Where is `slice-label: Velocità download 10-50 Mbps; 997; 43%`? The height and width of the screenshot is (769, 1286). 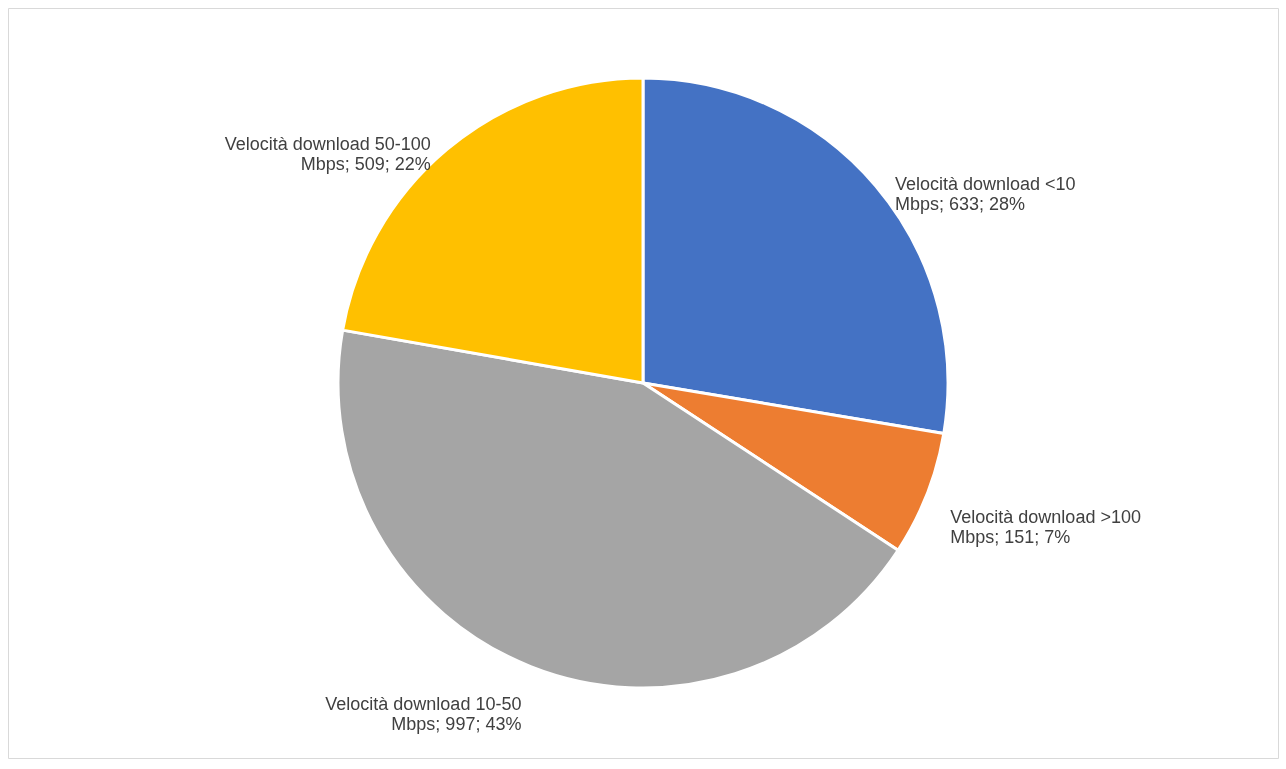 slice-label: Velocità download 10-50 Mbps; 997; 43% is located at coordinates (423, 713).